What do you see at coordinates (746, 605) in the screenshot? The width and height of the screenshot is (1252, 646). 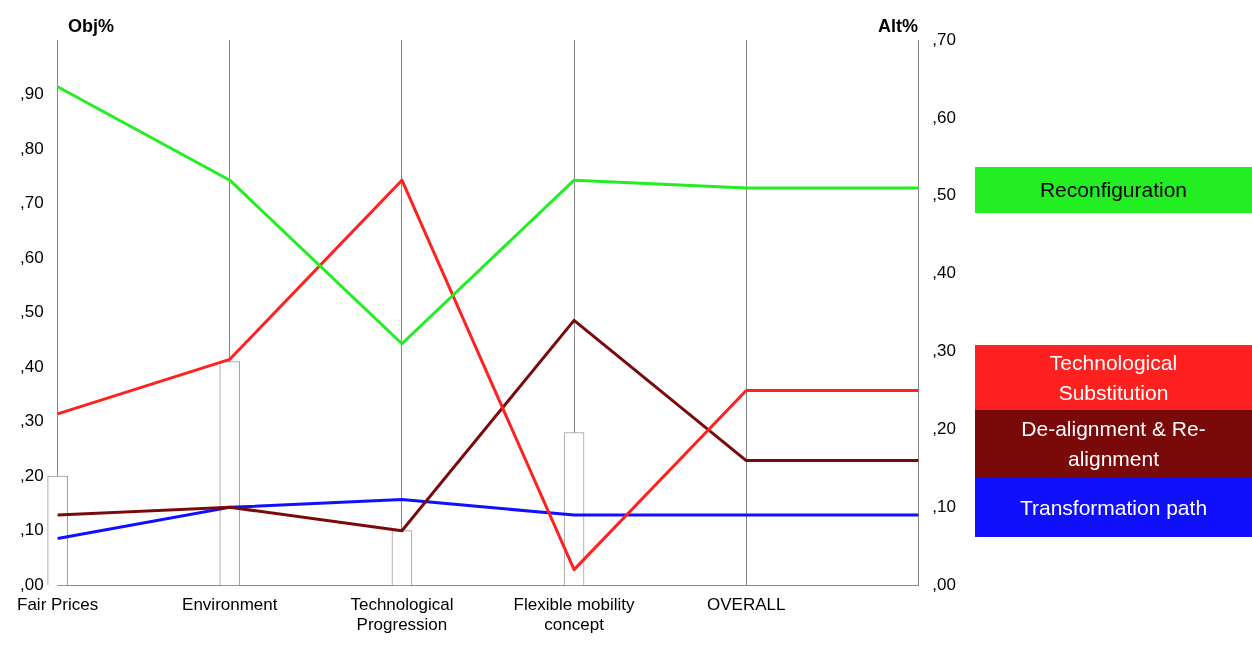 I see `x-tick-label: OVERALL` at bounding box center [746, 605].